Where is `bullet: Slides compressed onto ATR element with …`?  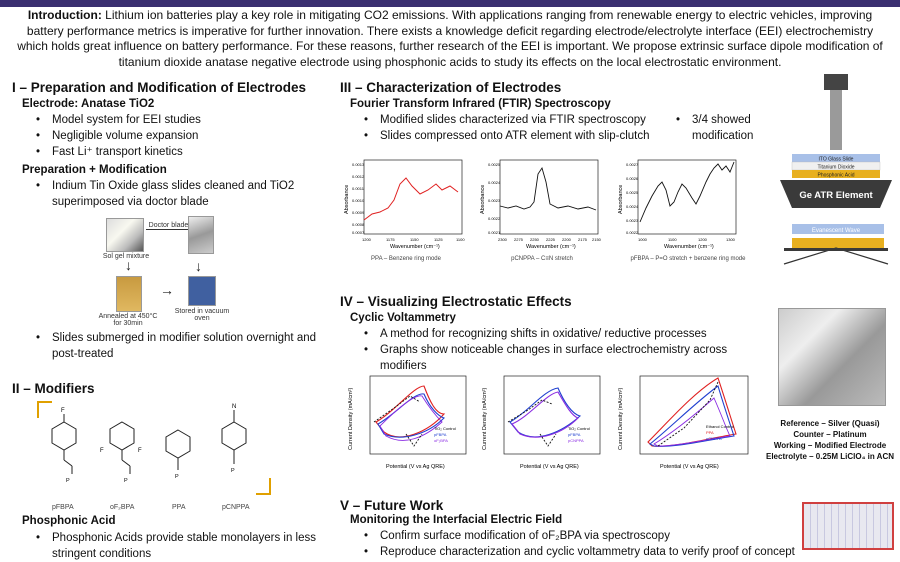 bullet: Slides compressed onto ATR element with … is located at coordinates (511, 136).